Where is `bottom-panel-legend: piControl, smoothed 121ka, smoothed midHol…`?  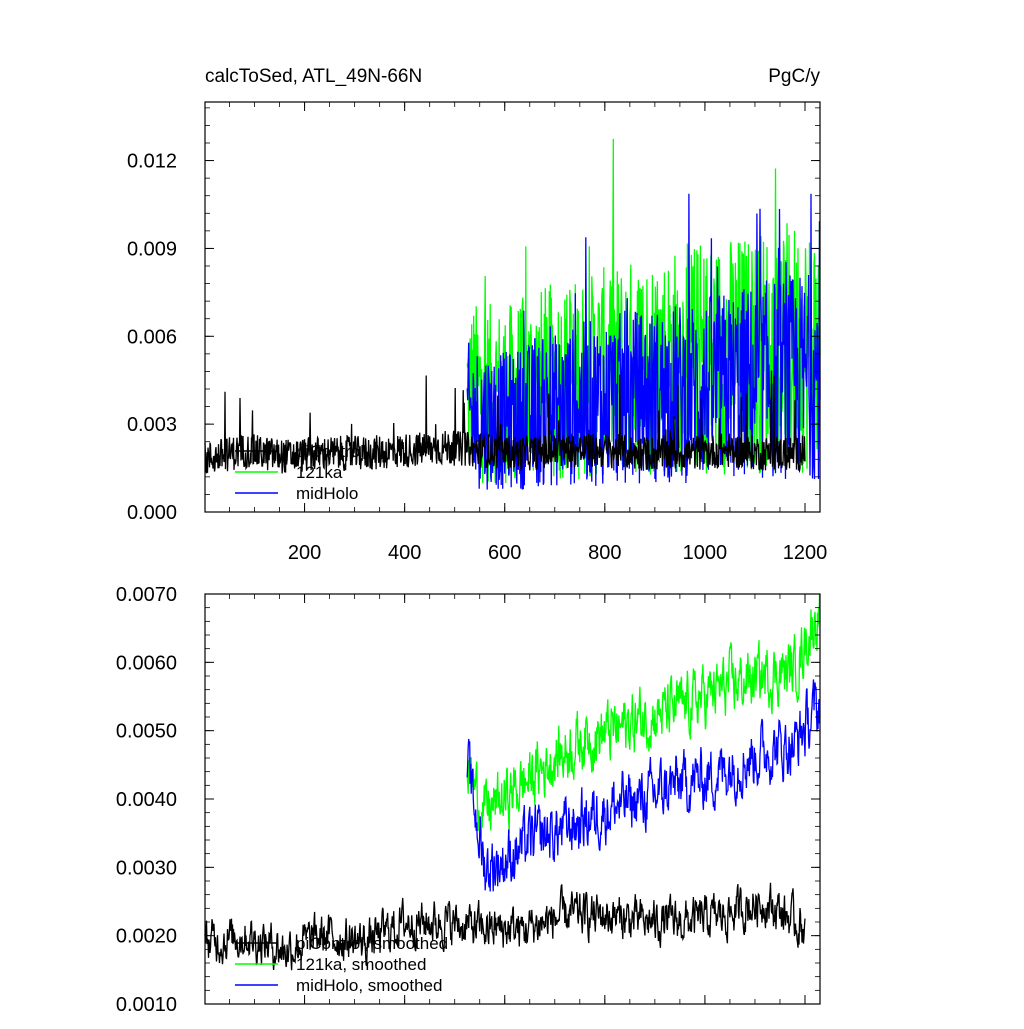
bottom-panel-legend: piControl, smoothed 121ka, smoothed midHol… is located at coordinates (341, 964).